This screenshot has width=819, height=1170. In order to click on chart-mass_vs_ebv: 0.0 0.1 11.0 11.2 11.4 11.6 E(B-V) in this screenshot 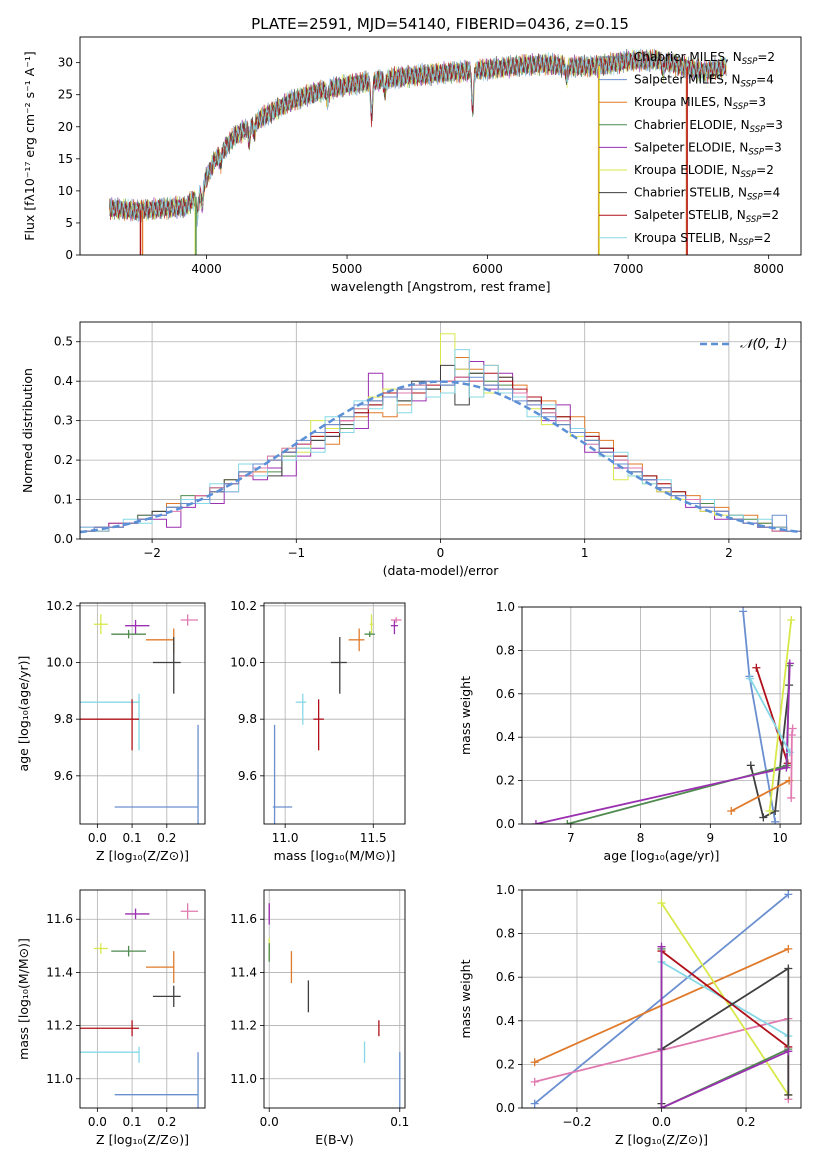, I will do `click(319, 1018)`.